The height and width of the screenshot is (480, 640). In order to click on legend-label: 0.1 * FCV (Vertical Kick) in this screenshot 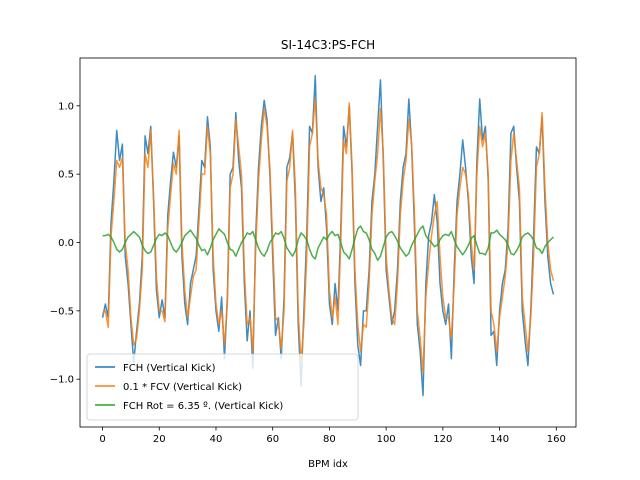, I will do `click(182, 387)`.